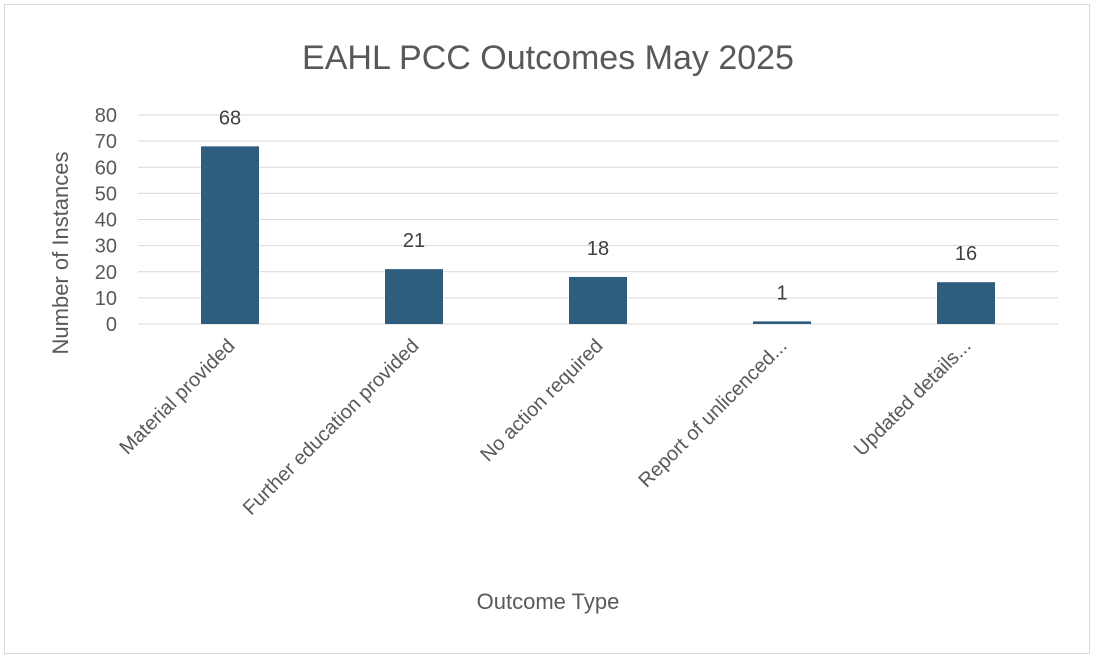 Image resolution: width=1094 pixels, height=658 pixels. I want to click on y-tick-label-3: 30, so click(106, 247).